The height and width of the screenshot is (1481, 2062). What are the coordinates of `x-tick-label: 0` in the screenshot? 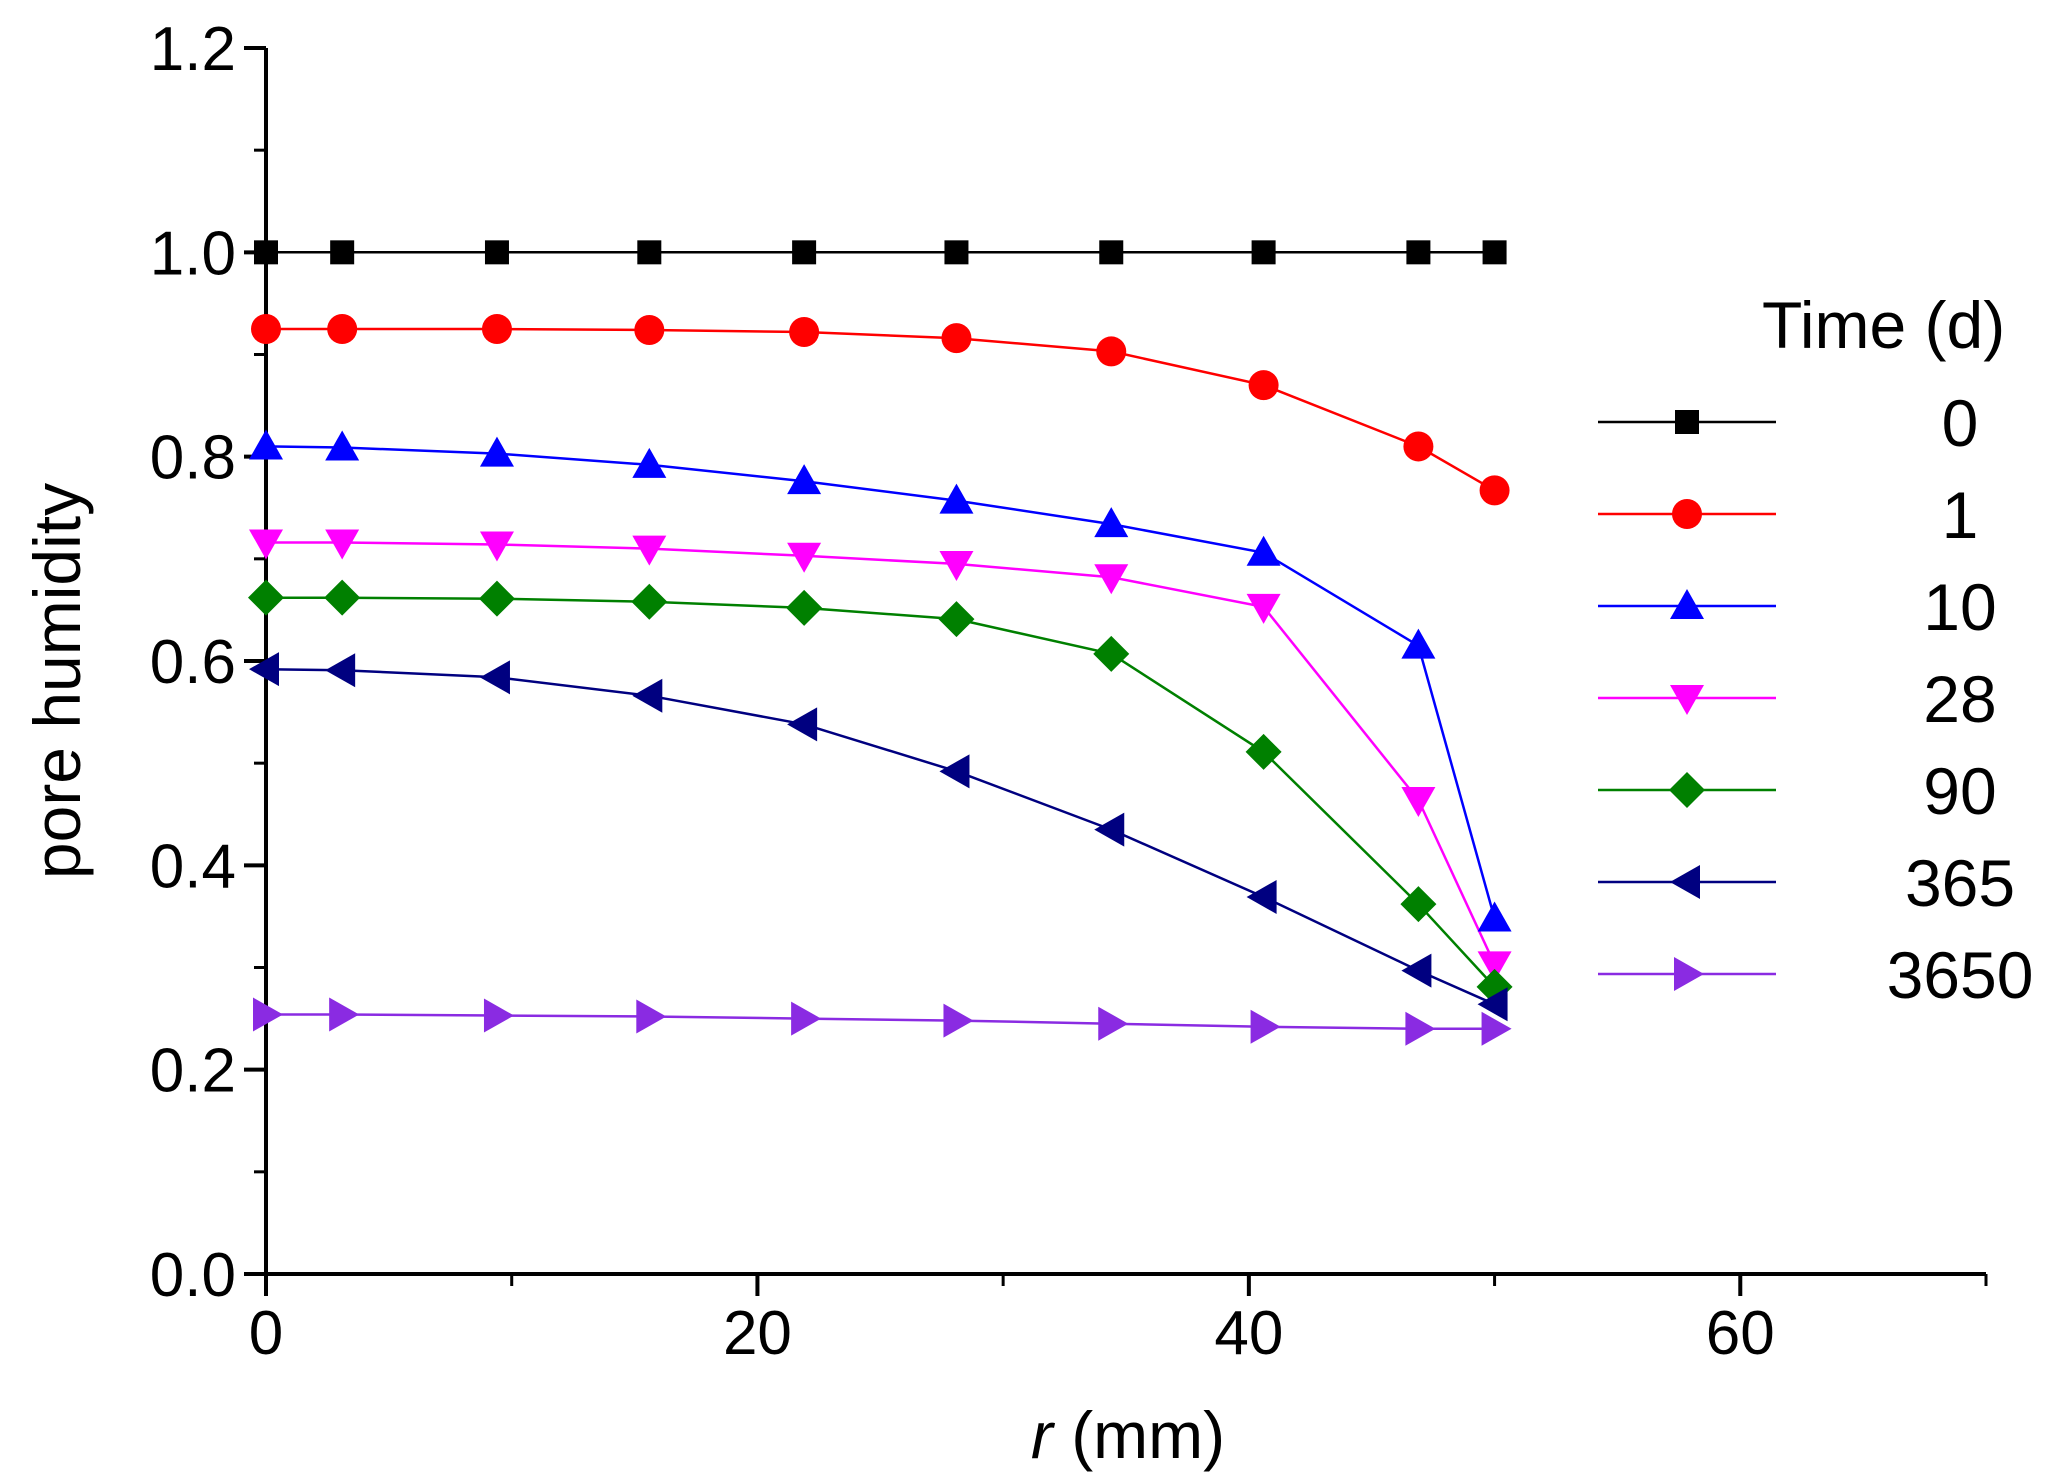 It's located at (266, 1333).